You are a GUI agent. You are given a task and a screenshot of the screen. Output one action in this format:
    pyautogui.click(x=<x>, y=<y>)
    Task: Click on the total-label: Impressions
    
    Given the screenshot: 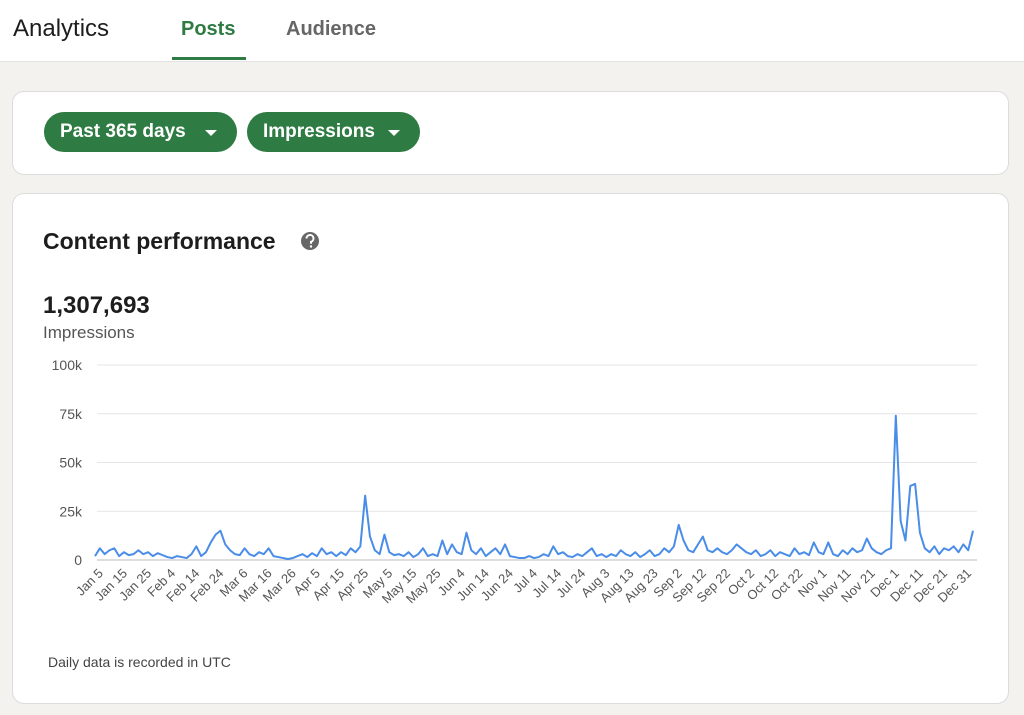 What is the action you would take?
    pyautogui.click(x=89, y=332)
    